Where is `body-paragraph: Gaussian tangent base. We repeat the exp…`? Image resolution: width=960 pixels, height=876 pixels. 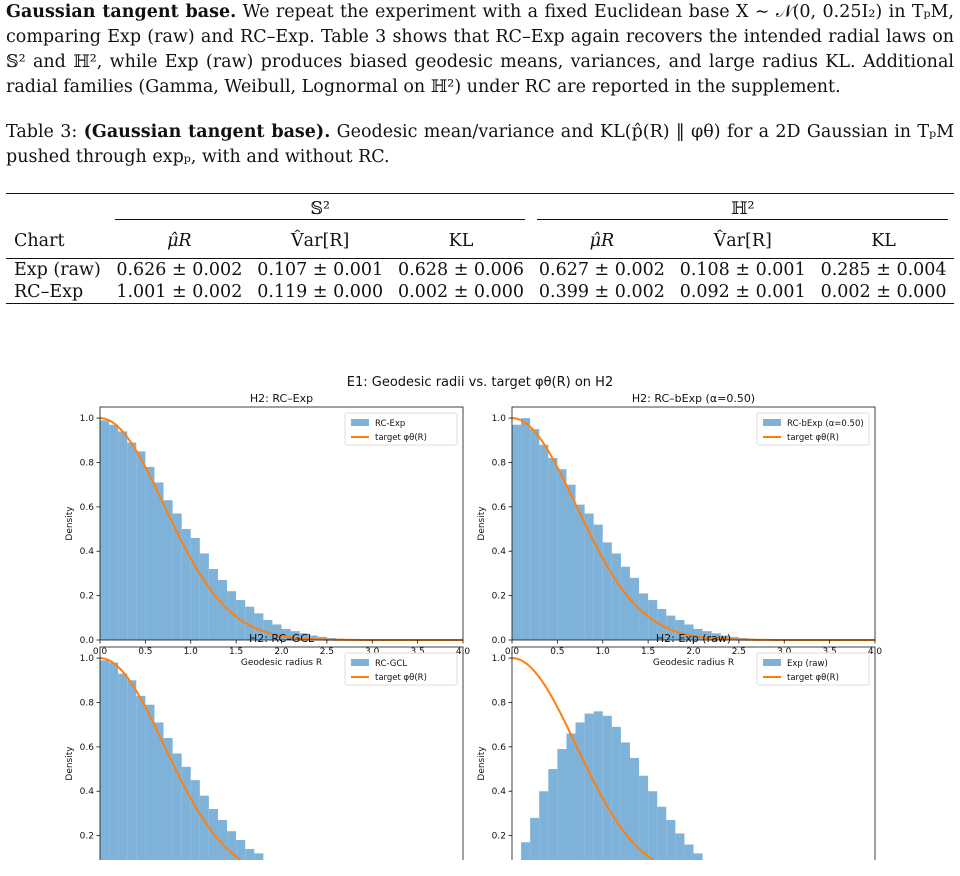 body-paragraph: Gaussian tangent base. We repeat the exp… is located at coordinates (480, 50).